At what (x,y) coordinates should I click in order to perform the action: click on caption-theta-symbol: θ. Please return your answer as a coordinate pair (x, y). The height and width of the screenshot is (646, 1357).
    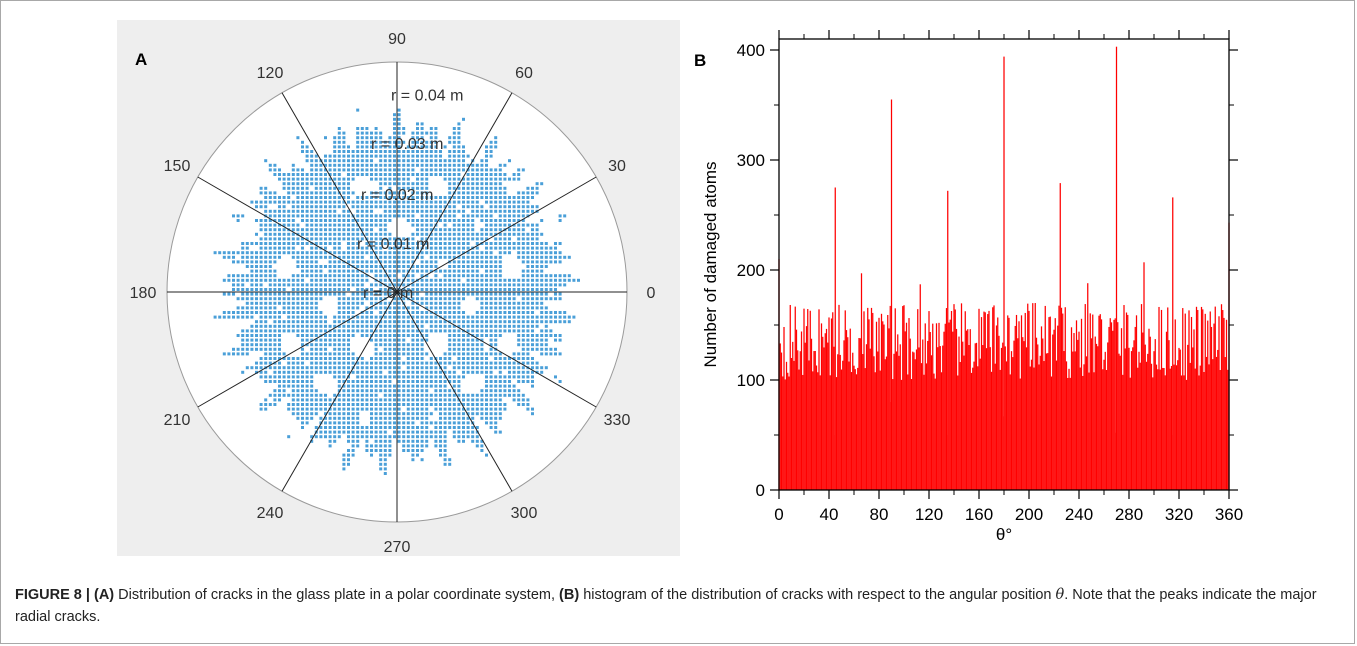
    Looking at the image, I should click on (1060, 595).